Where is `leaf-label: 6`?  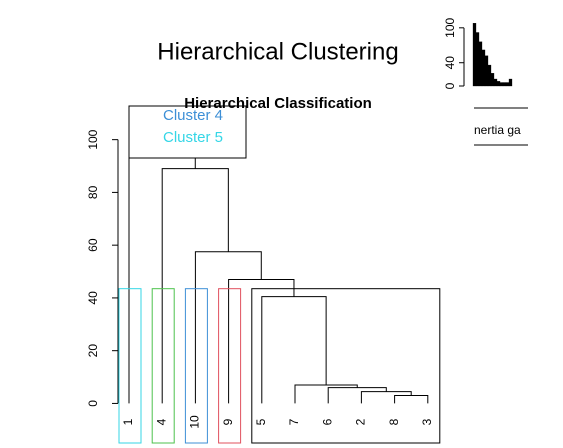
leaf-label: 6 is located at coordinates (327, 421).